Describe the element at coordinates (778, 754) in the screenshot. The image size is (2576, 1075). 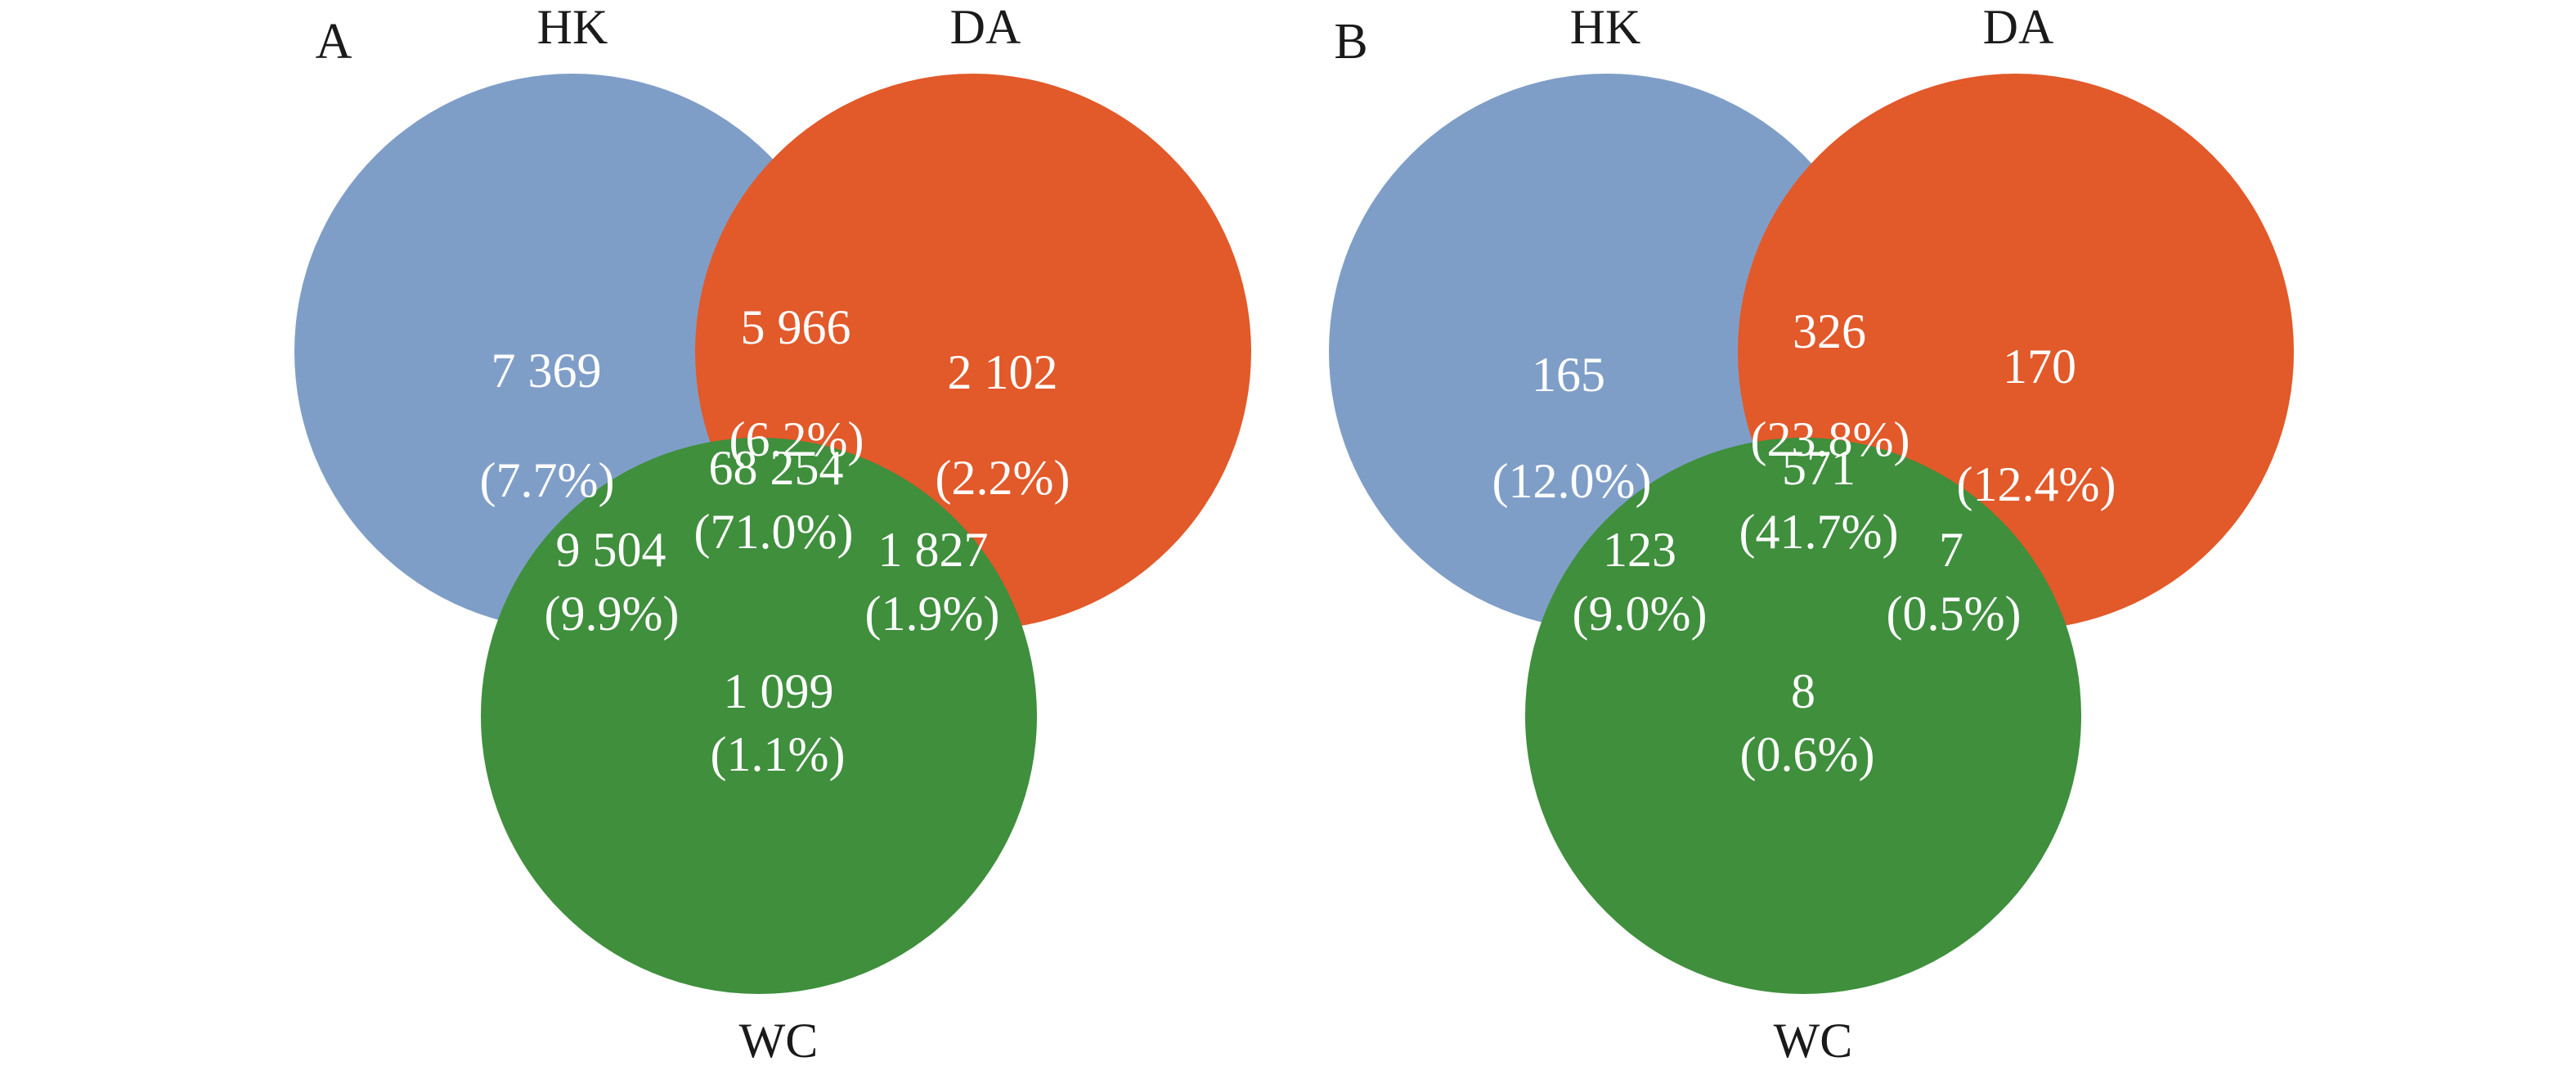
I see `region-wc-only-a-percent: (1.1%)` at that location.